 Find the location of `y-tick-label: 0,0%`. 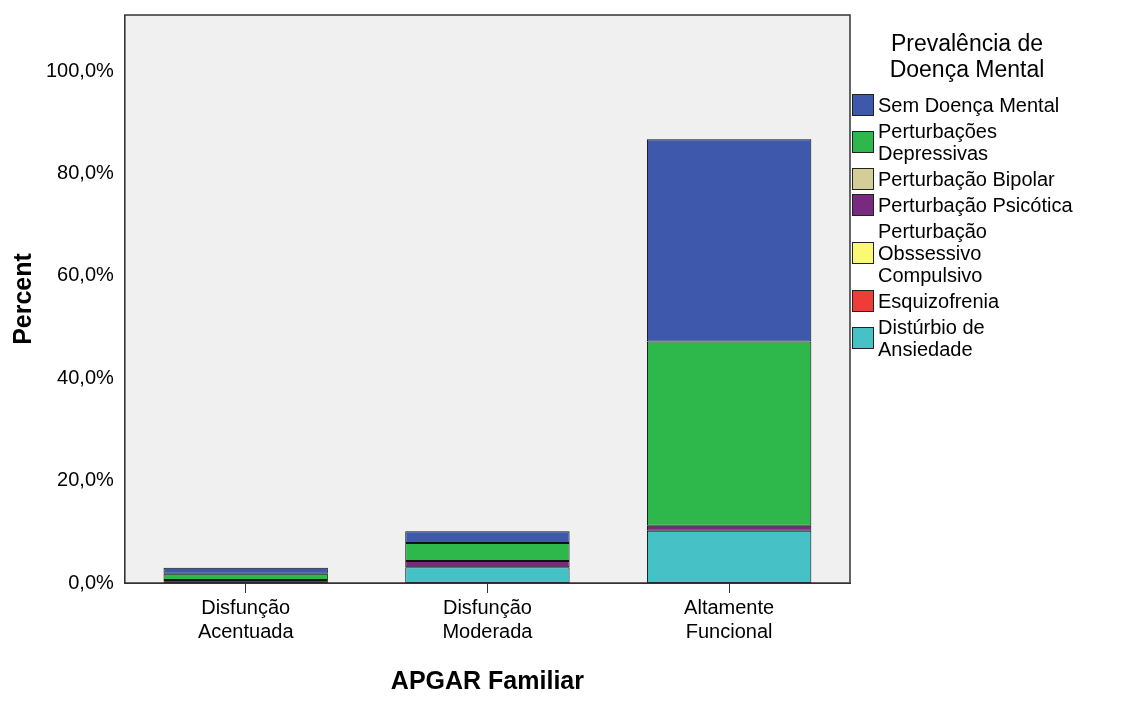

y-tick-label: 0,0% is located at coordinates (91, 581).